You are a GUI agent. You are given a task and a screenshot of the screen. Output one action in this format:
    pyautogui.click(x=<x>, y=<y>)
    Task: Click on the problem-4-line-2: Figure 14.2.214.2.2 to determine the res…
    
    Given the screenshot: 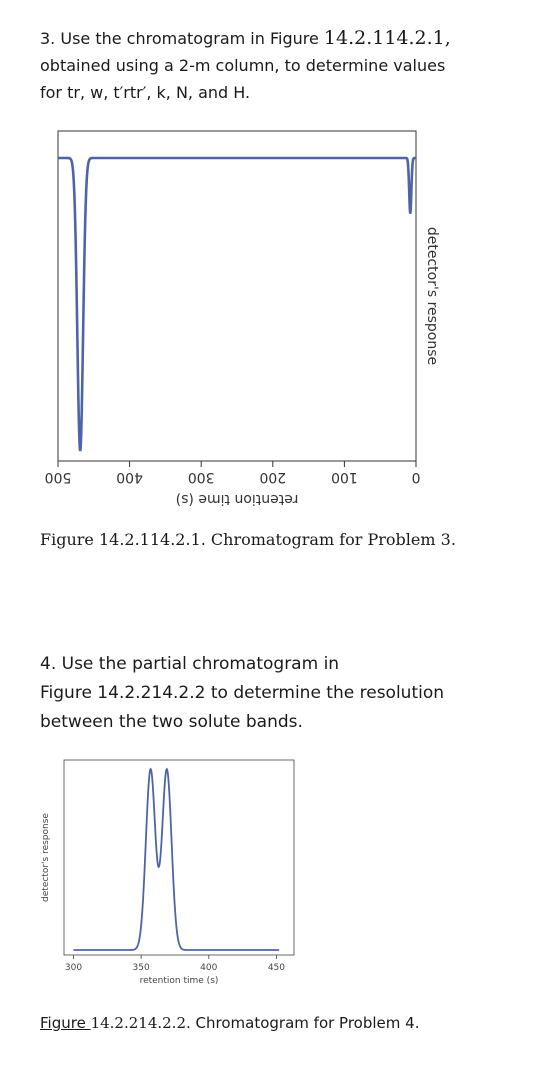 What is the action you would take?
    pyautogui.click(x=242, y=693)
    